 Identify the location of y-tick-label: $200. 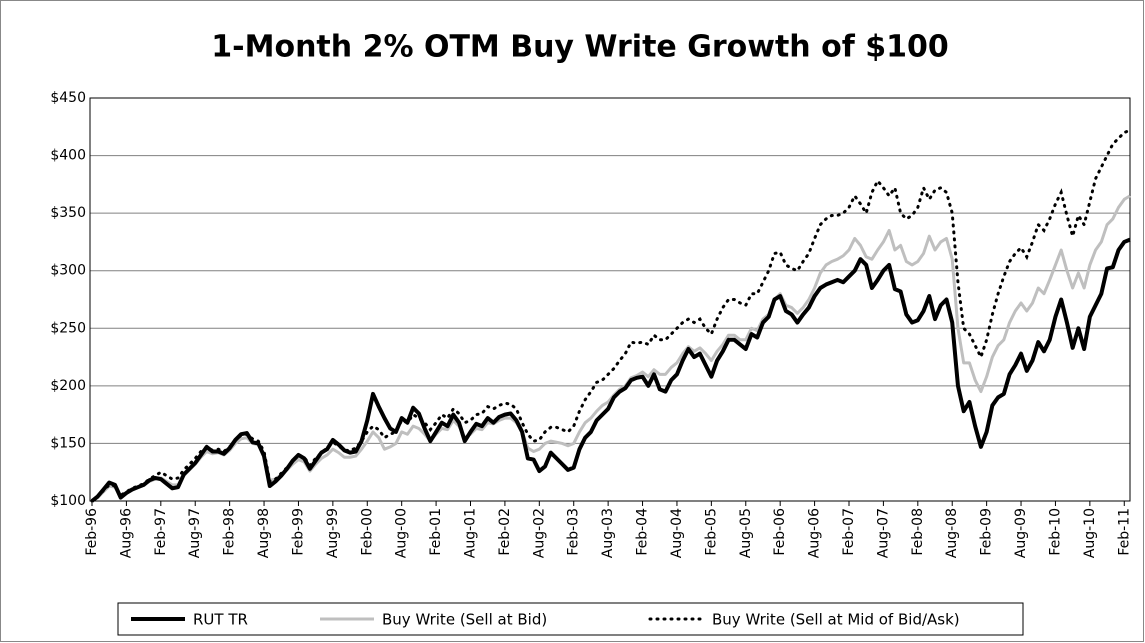
(68, 386).